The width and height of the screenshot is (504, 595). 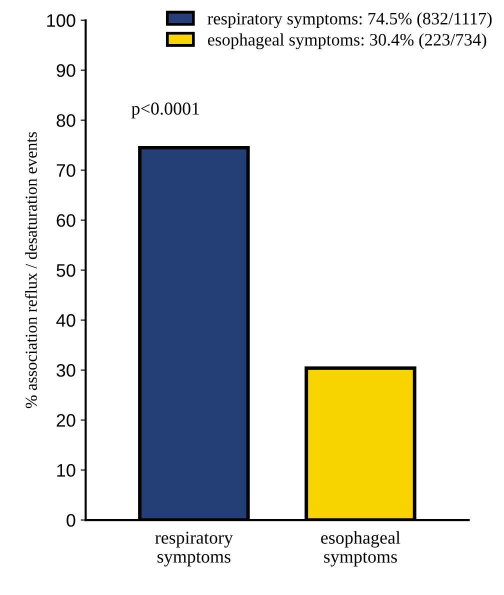 I want to click on y-tick-label: 70, so click(x=66, y=170).